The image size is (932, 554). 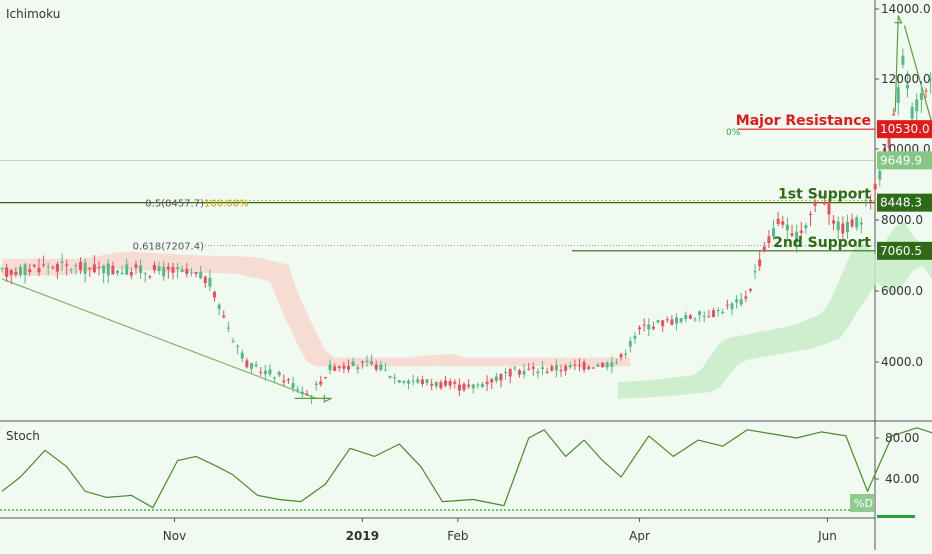 What do you see at coordinates (33, 14) in the screenshot?
I see `main-pane-title: Ichimoku` at bounding box center [33, 14].